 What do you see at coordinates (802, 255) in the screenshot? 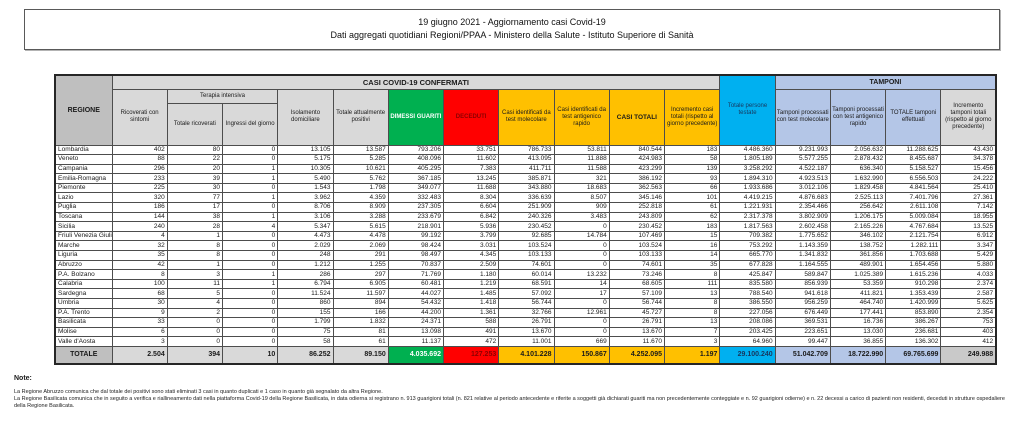
I see `value-cell: 1.341.832` at bounding box center [802, 255].